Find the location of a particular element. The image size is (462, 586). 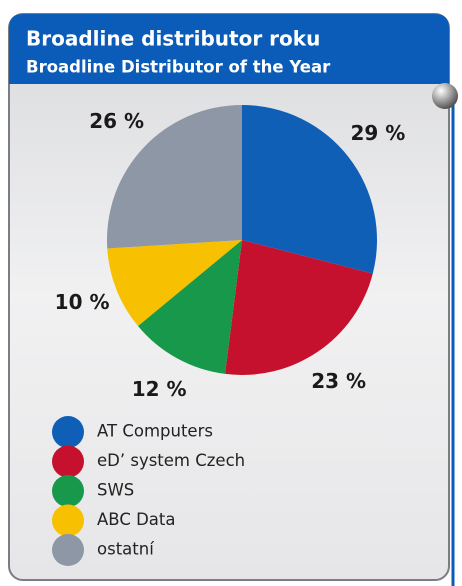

chart-subtitle: Broadline Distributor of the Year is located at coordinates (178, 67).